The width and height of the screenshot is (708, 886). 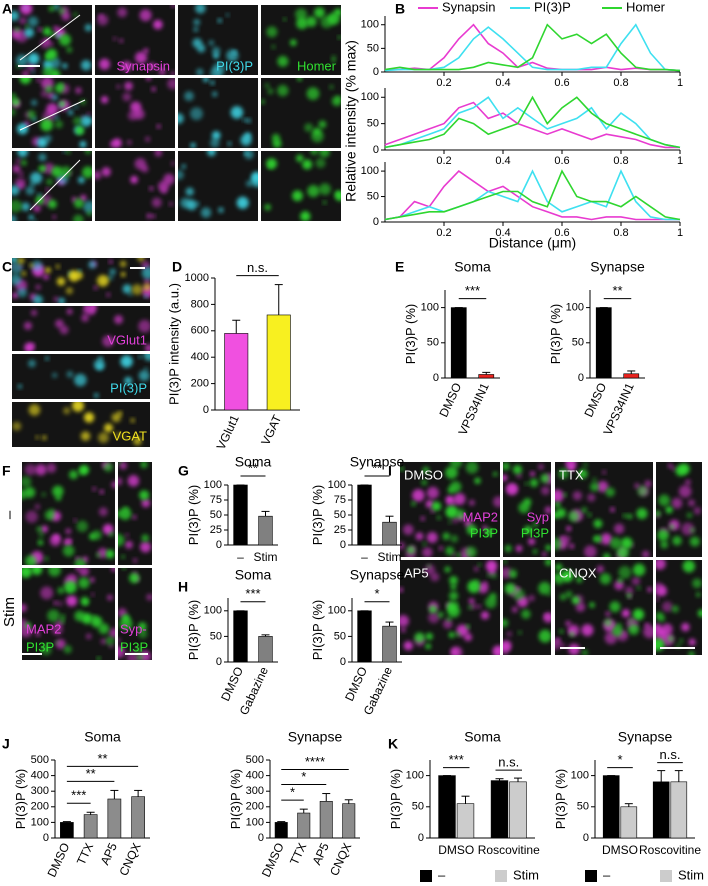 I want to click on y-tick-label: 0, so click(x=376, y=72).